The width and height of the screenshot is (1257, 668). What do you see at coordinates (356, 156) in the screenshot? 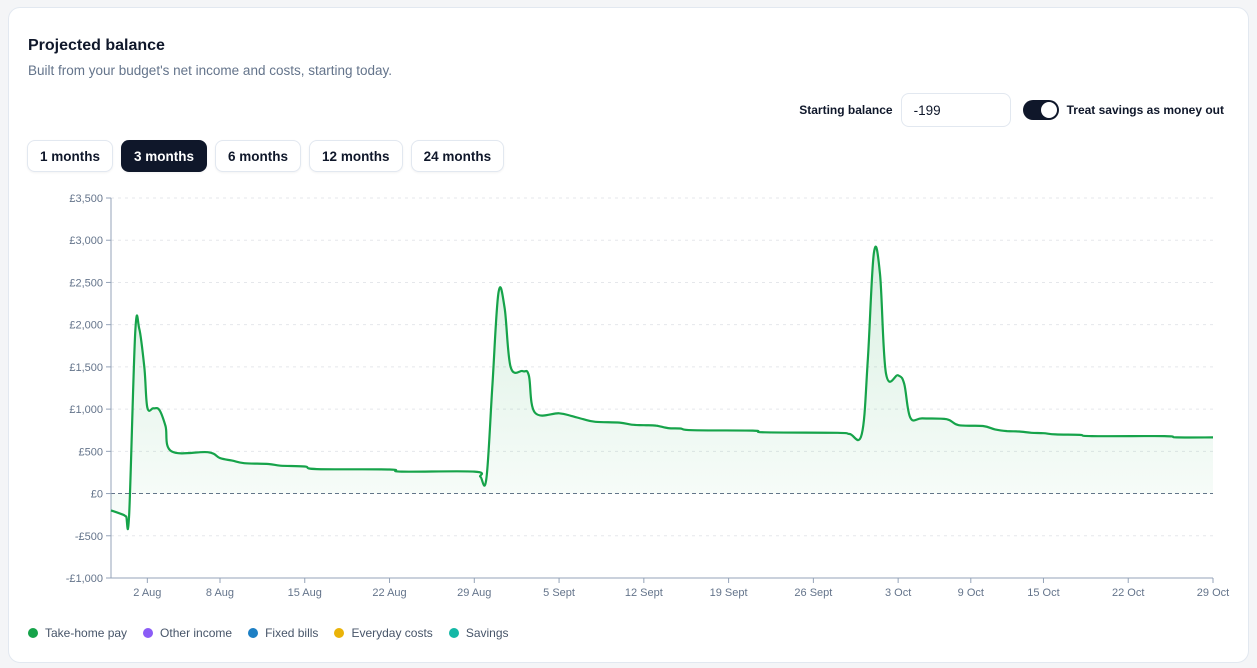
I see `range-12-months-button: 12 months` at bounding box center [356, 156].